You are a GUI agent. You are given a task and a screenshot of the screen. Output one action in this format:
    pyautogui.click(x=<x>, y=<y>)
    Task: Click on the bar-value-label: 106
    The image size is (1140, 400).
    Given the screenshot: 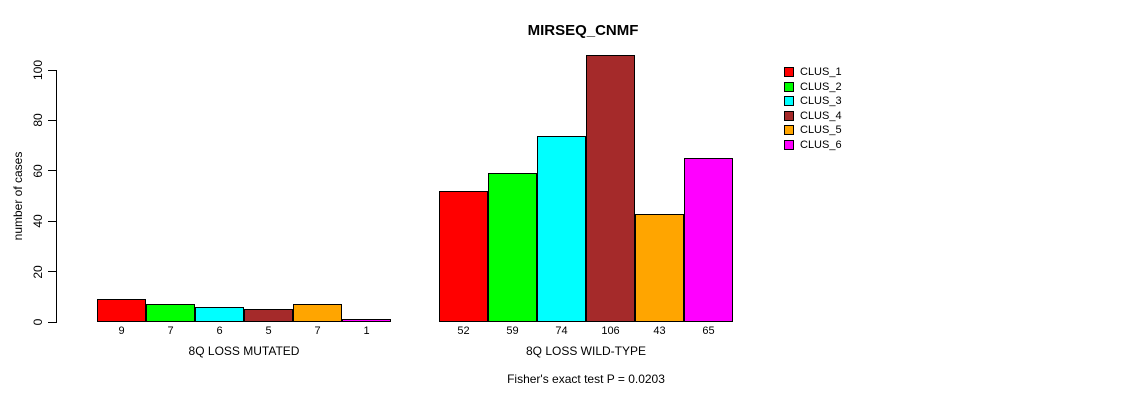 What is the action you would take?
    pyautogui.click(x=610, y=331)
    